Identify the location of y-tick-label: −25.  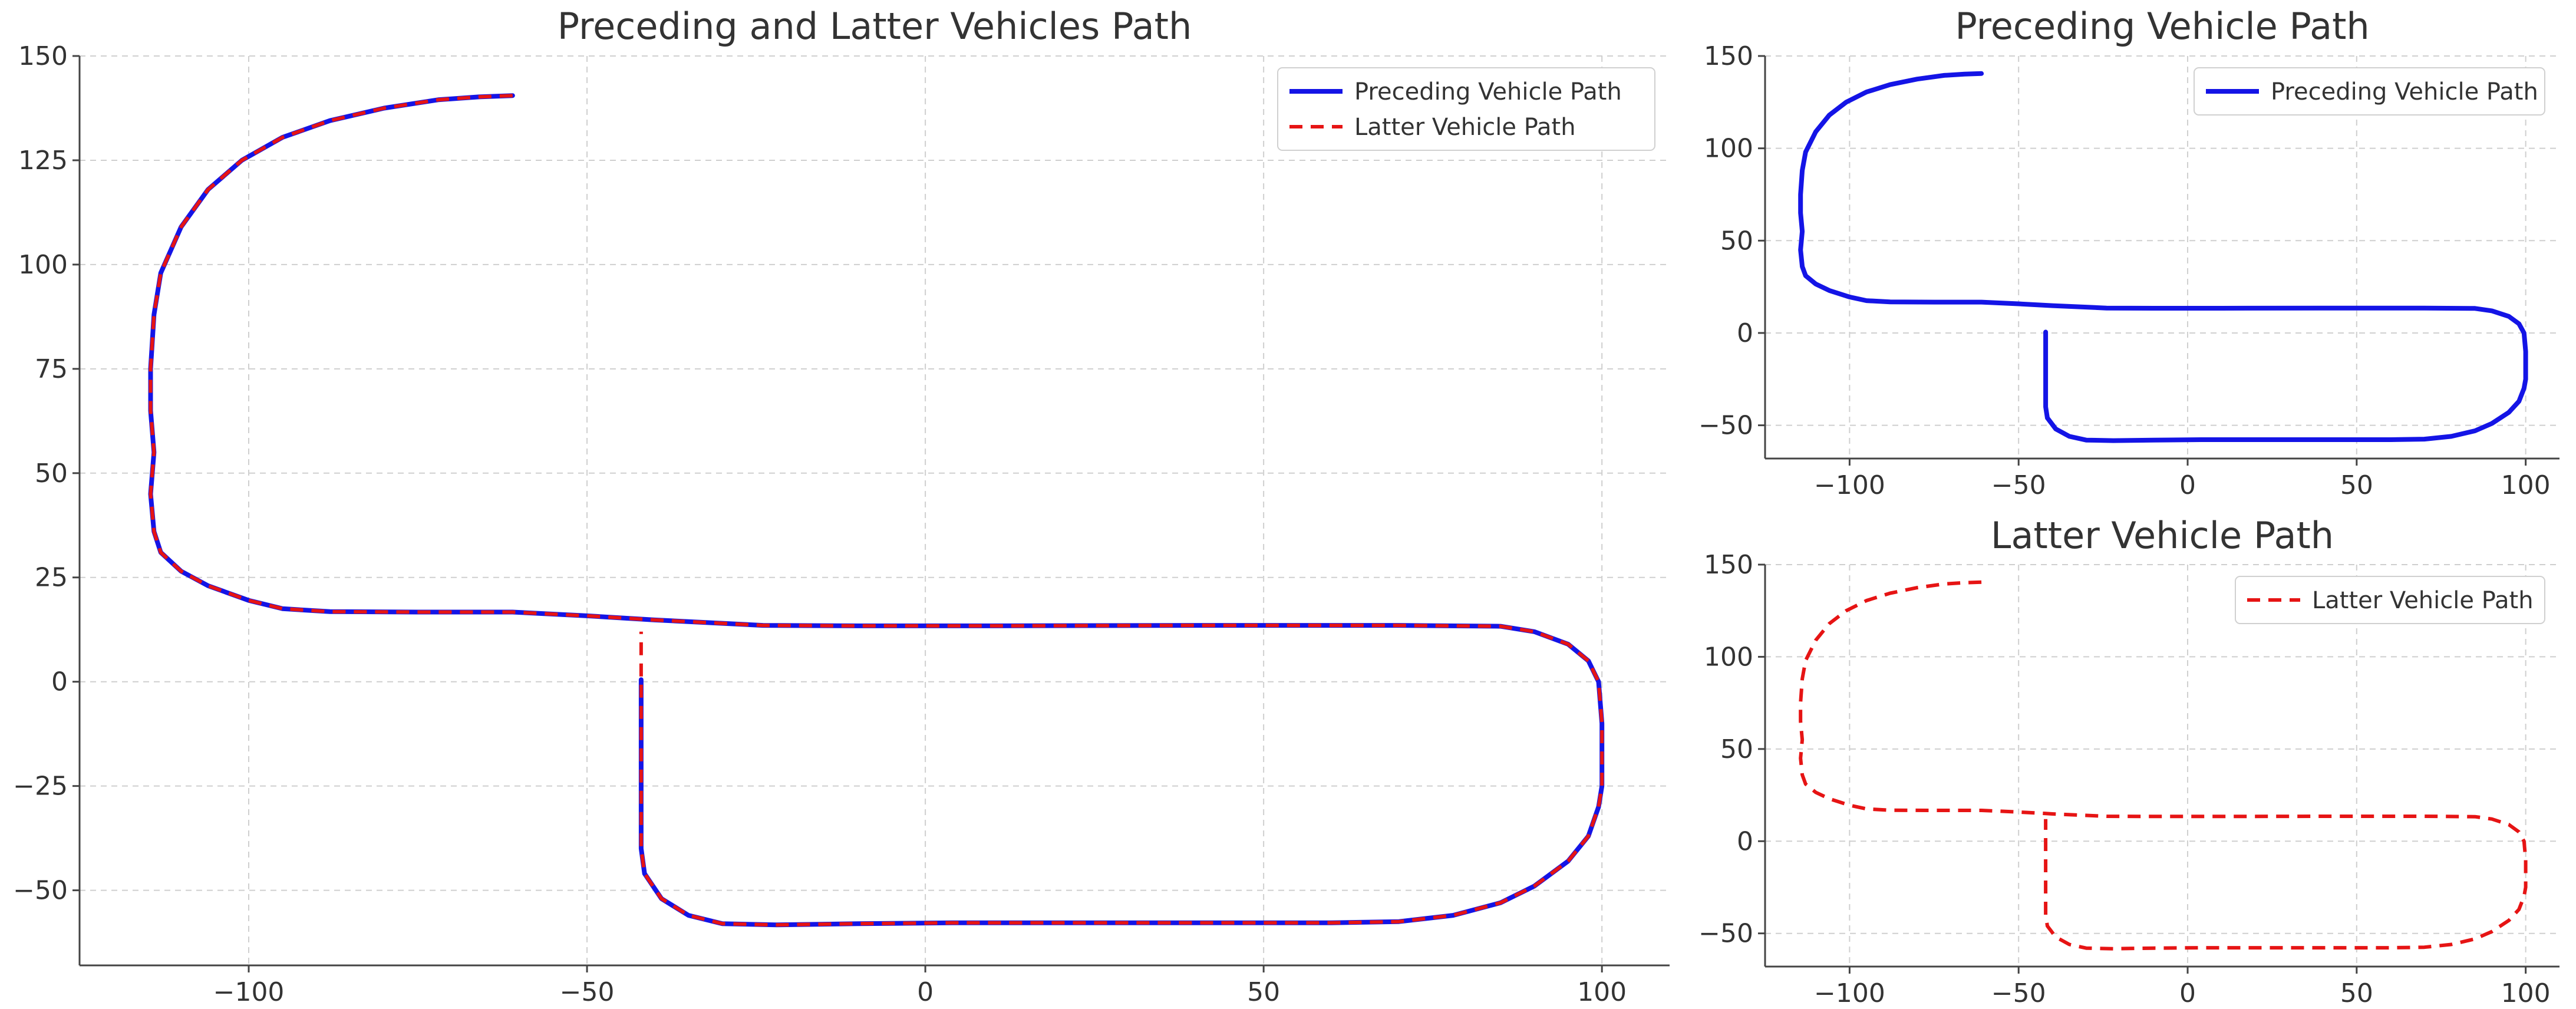
(40, 787).